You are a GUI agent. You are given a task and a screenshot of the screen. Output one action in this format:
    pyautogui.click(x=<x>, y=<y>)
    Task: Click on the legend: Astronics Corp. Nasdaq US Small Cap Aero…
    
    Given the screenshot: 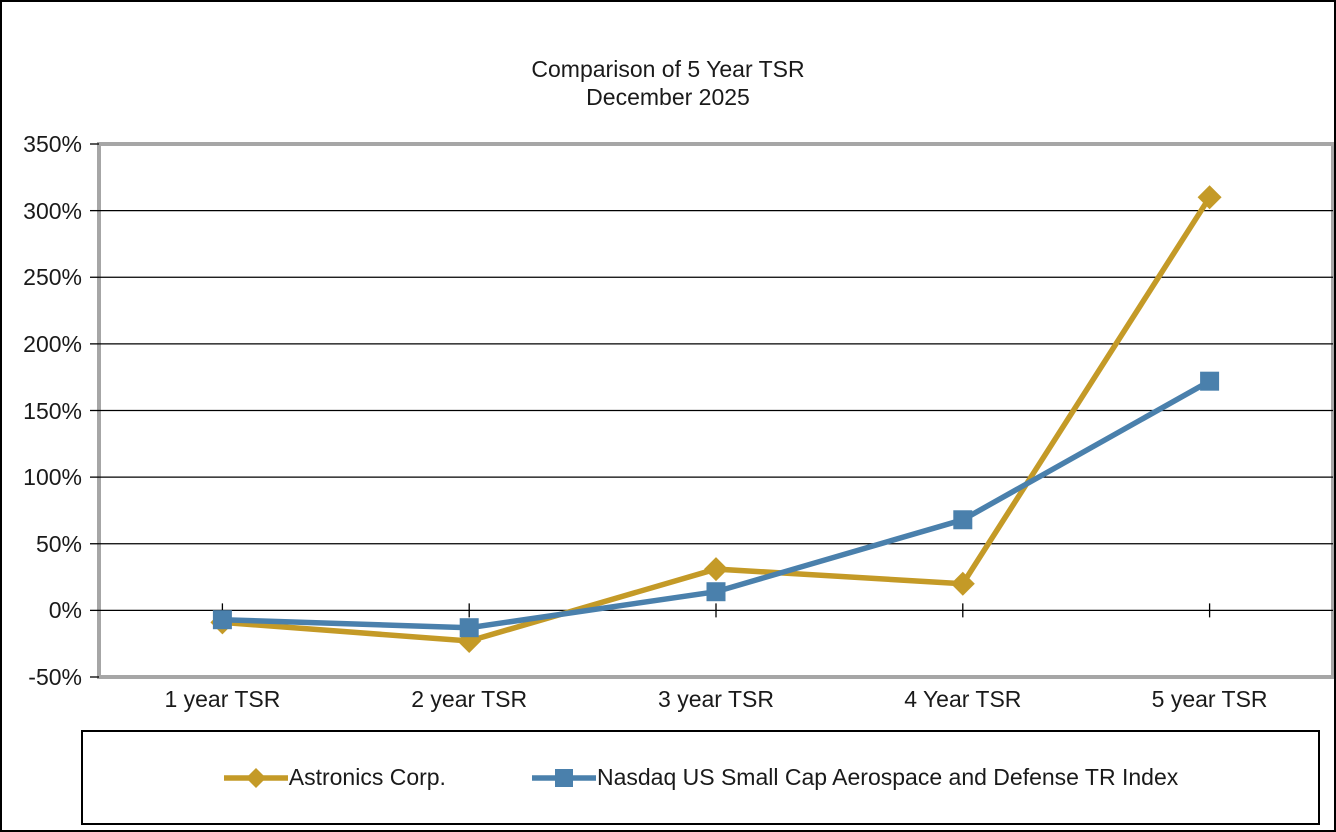 What is the action you would take?
    pyautogui.click(x=700, y=777)
    